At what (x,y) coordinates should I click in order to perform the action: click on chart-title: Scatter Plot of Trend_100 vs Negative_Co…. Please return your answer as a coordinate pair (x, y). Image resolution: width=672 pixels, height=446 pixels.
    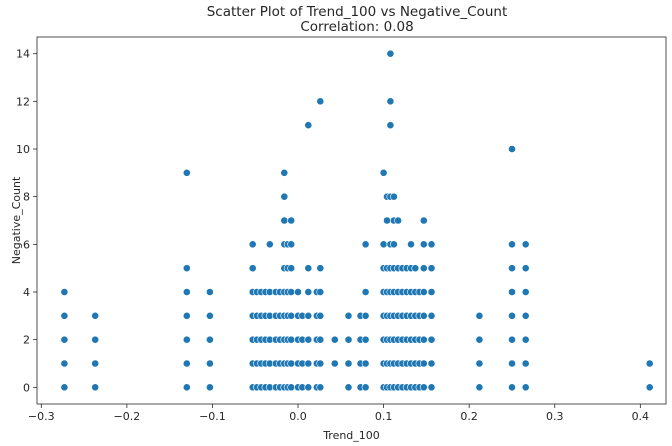
    Looking at the image, I should click on (357, 12).